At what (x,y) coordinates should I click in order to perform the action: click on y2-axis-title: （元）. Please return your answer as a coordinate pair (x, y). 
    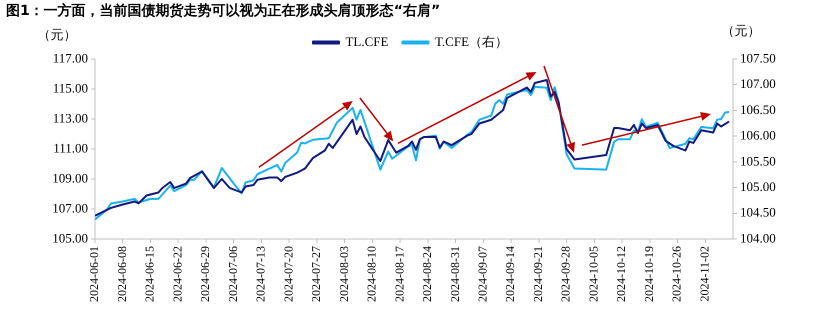
    Looking at the image, I should click on (741, 31).